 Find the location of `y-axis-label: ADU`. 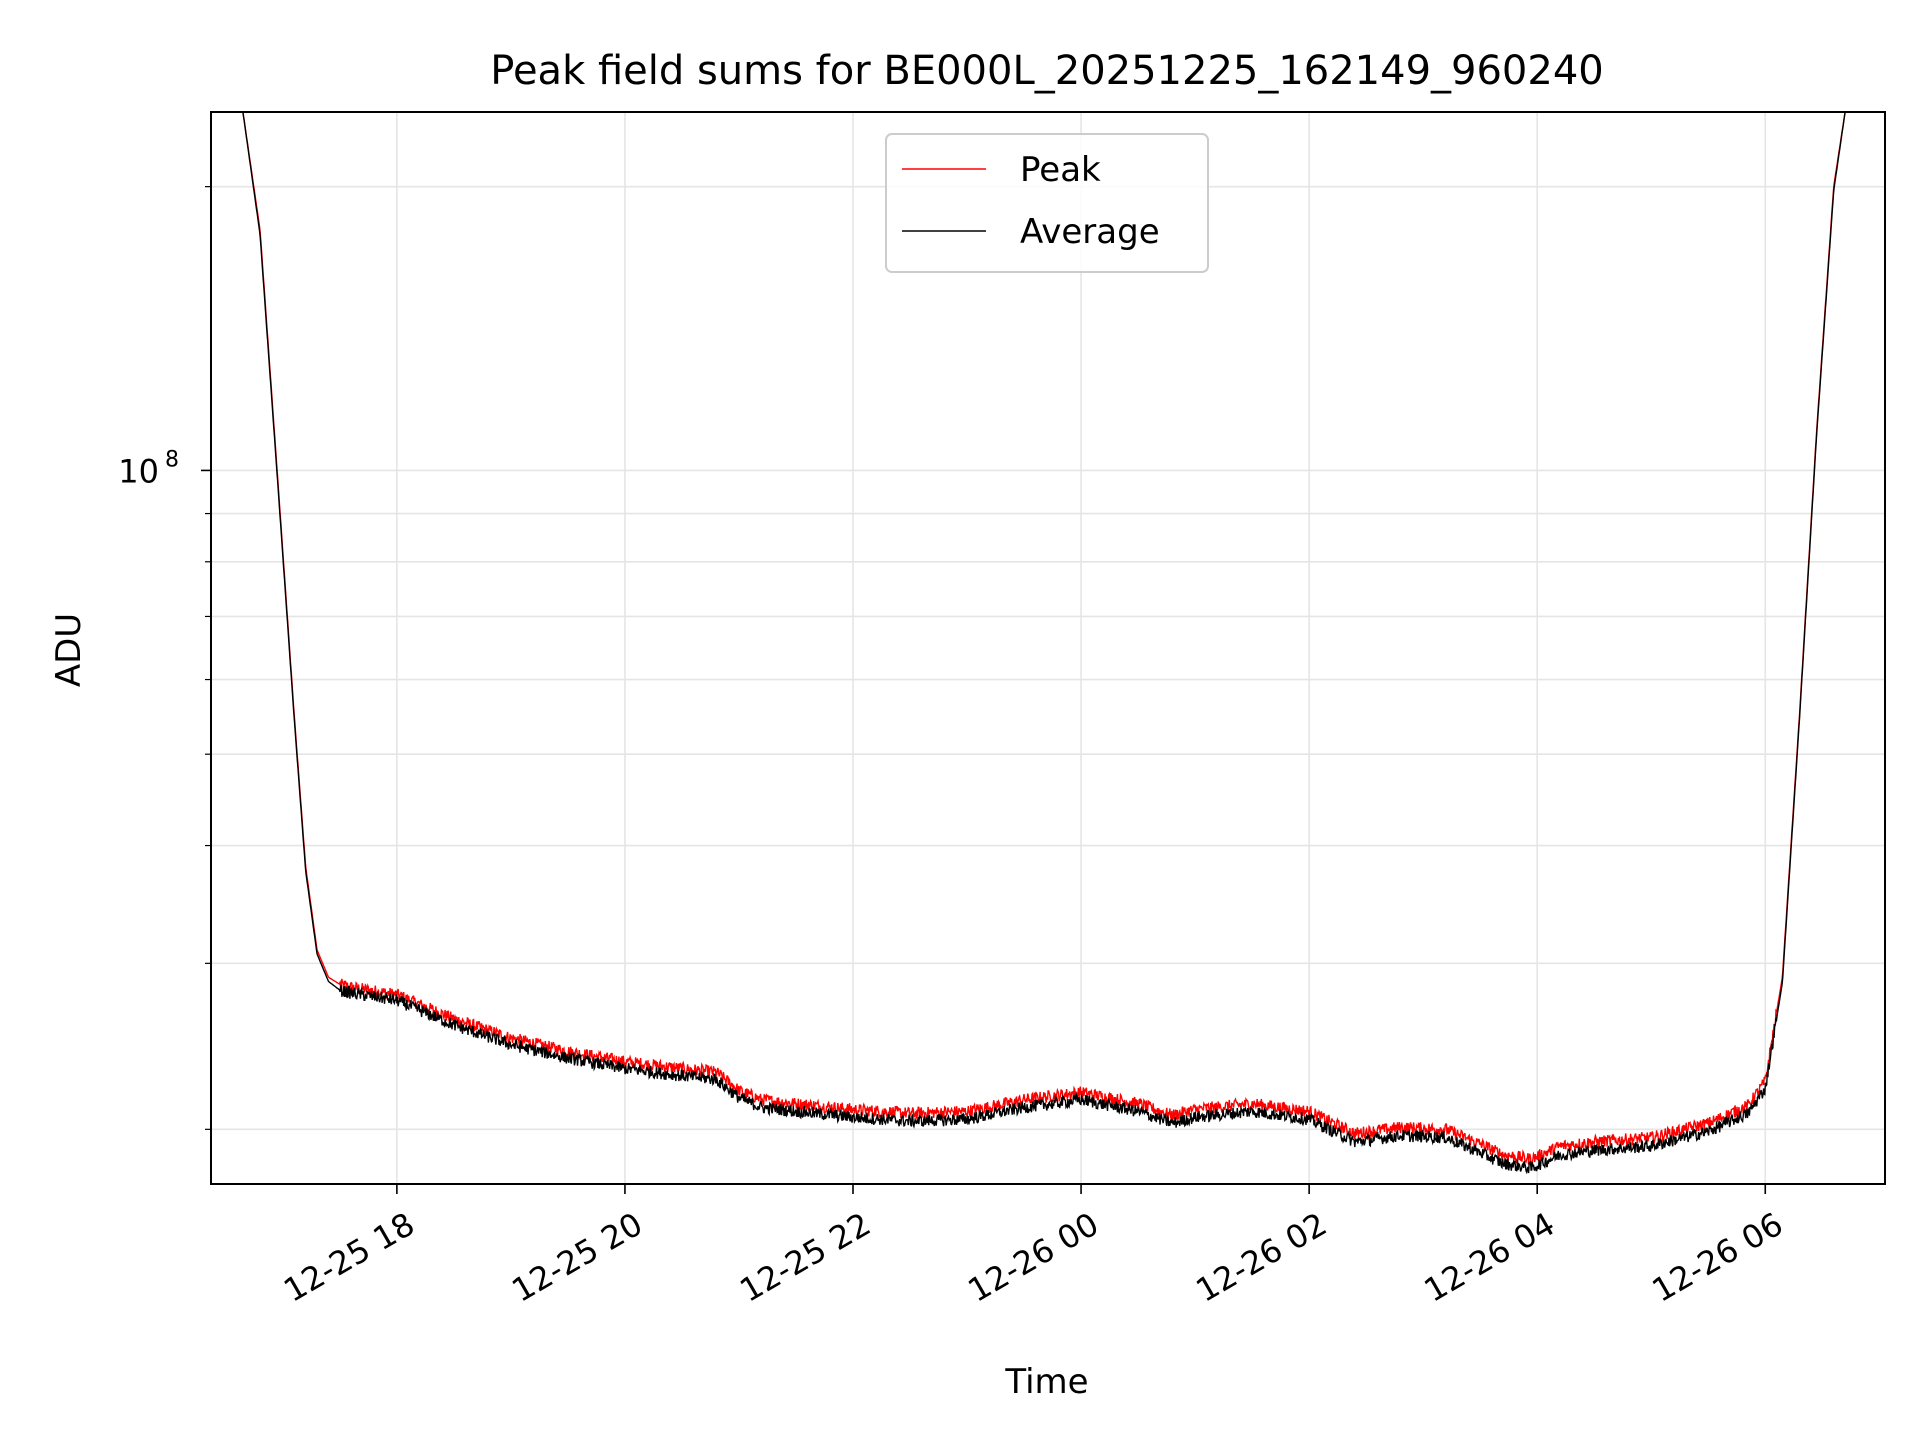

y-axis-label: ADU is located at coordinates (69, 650).